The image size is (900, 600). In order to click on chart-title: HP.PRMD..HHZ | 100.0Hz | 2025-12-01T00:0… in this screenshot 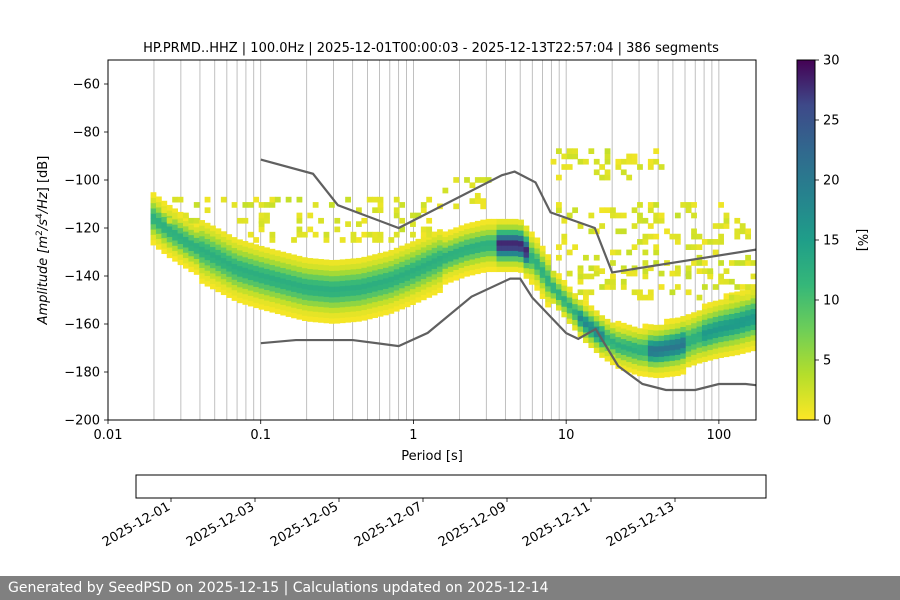, I will do `click(431, 48)`.